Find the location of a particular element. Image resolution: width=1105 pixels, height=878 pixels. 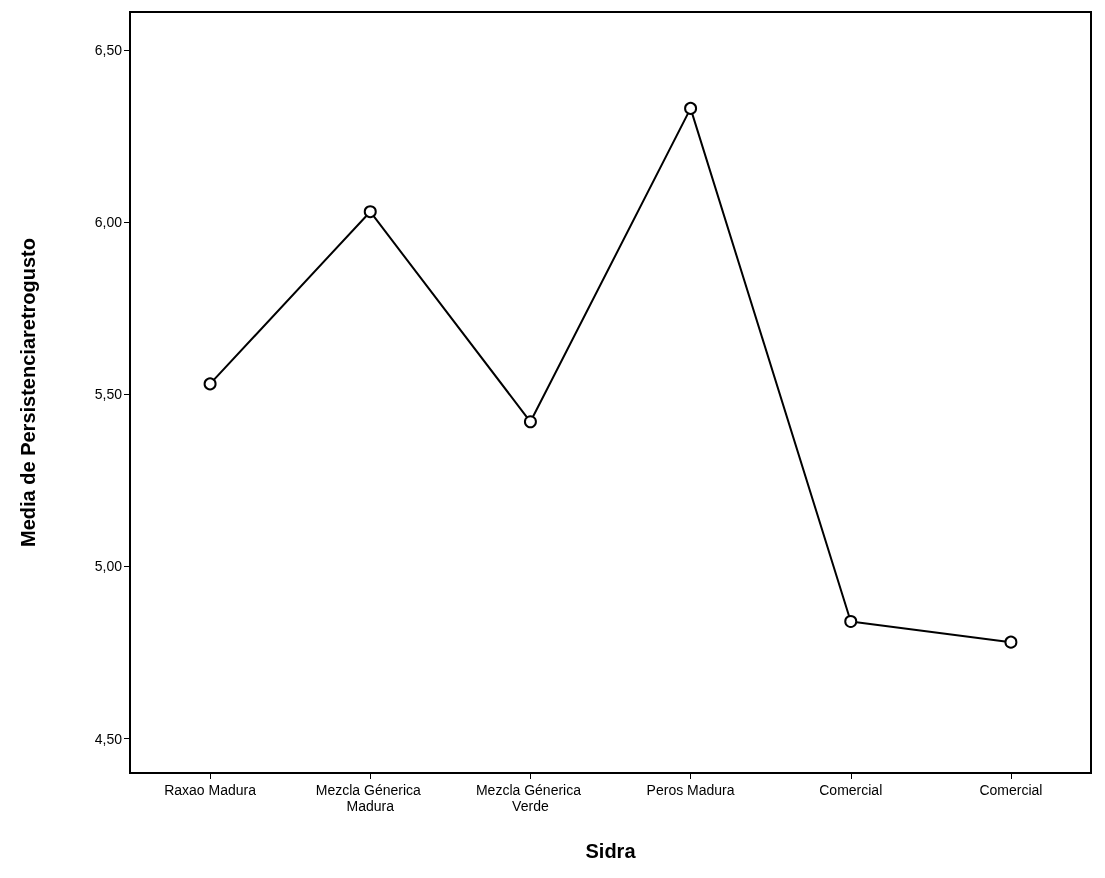

y-tick-label: 5,50 is located at coordinates (108, 394).